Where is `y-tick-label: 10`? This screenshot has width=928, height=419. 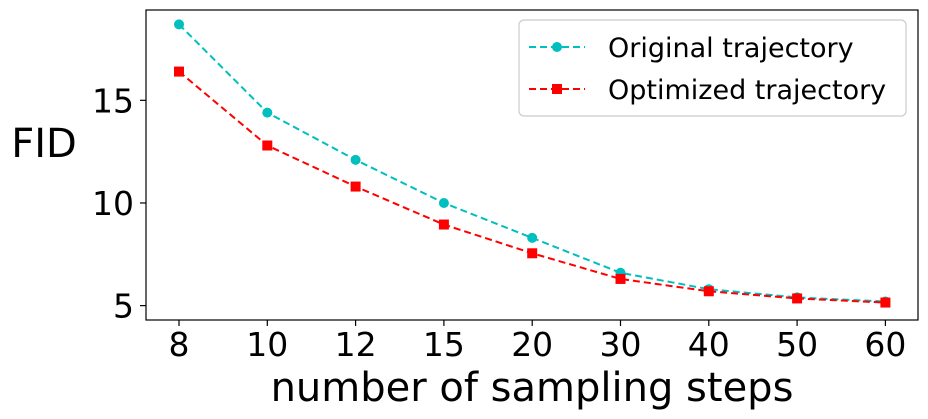
y-tick-label: 10 is located at coordinates (113, 203).